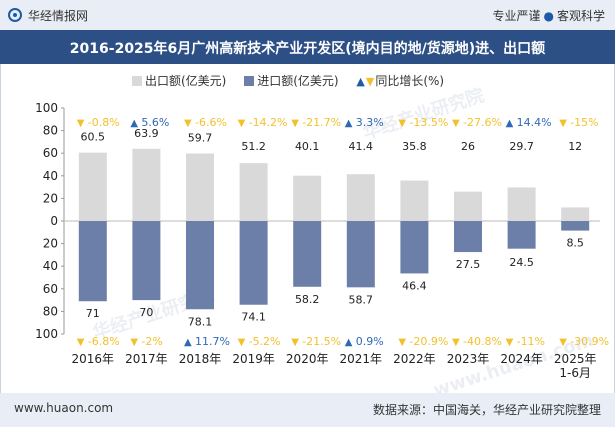  I want to click on import-growth-label: -6.8%, so click(104, 341).